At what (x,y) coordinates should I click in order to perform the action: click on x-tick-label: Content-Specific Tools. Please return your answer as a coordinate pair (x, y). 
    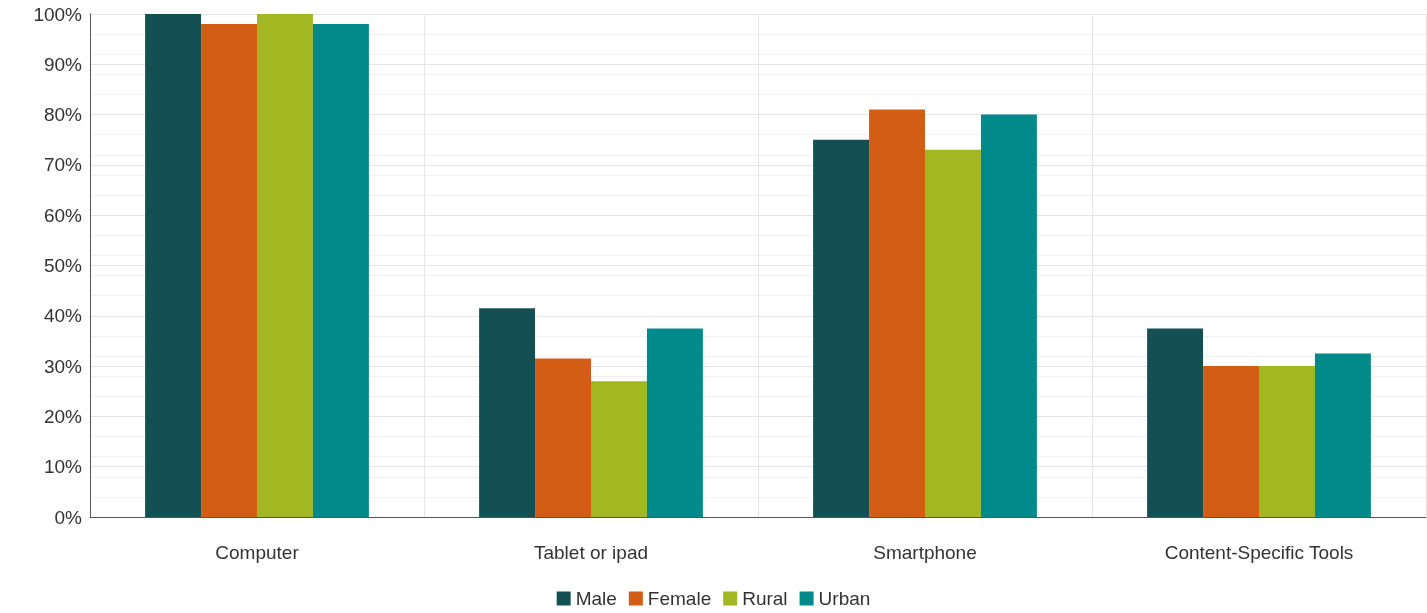
    Looking at the image, I should click on (1259, 552).